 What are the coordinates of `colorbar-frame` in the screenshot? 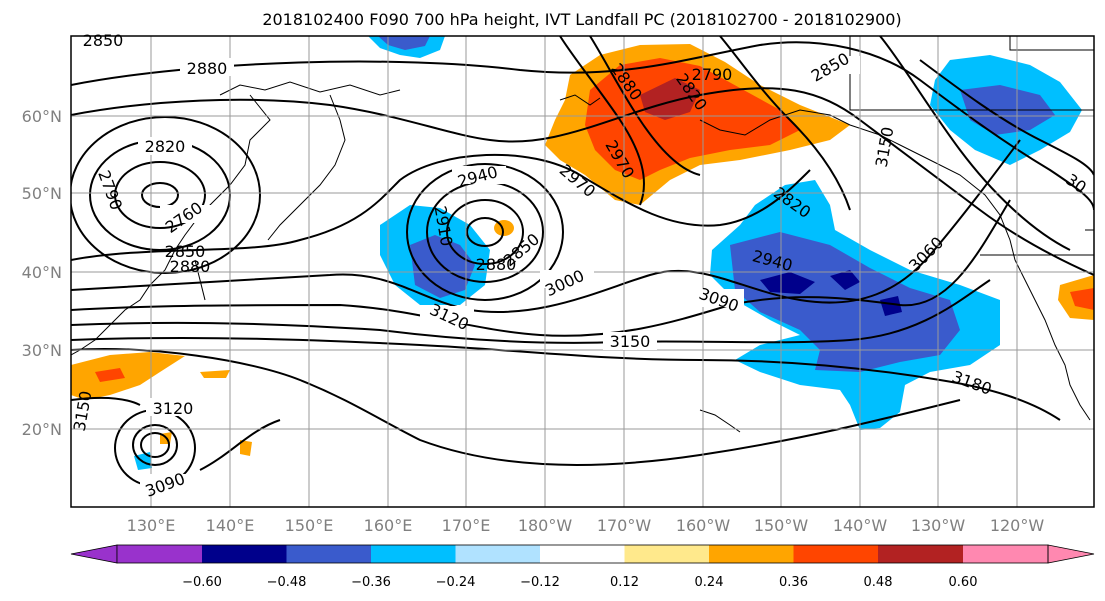 It's located at (582, 554).